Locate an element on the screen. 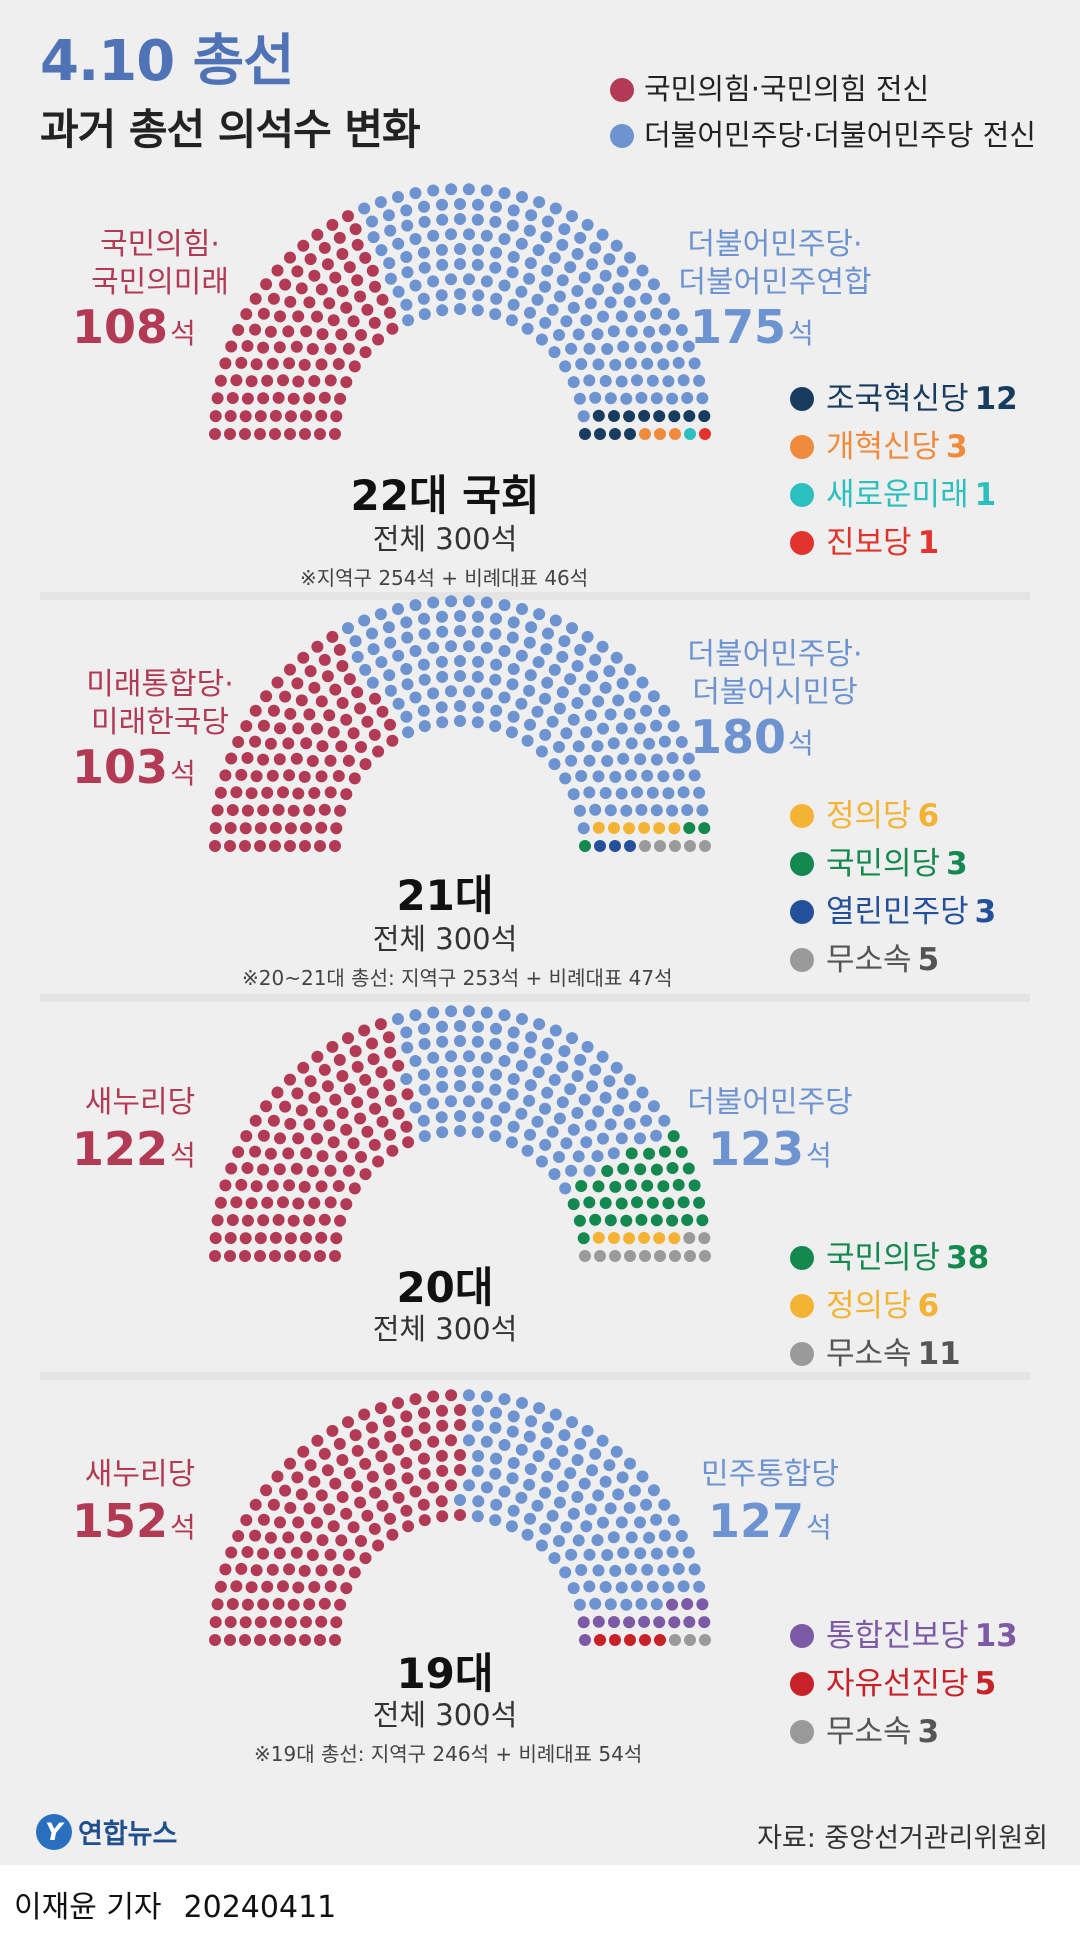 The height and width of the screenshot is (1937, 1080). total-seats-label: 전체 300석 is located at coordinates (445, 539).